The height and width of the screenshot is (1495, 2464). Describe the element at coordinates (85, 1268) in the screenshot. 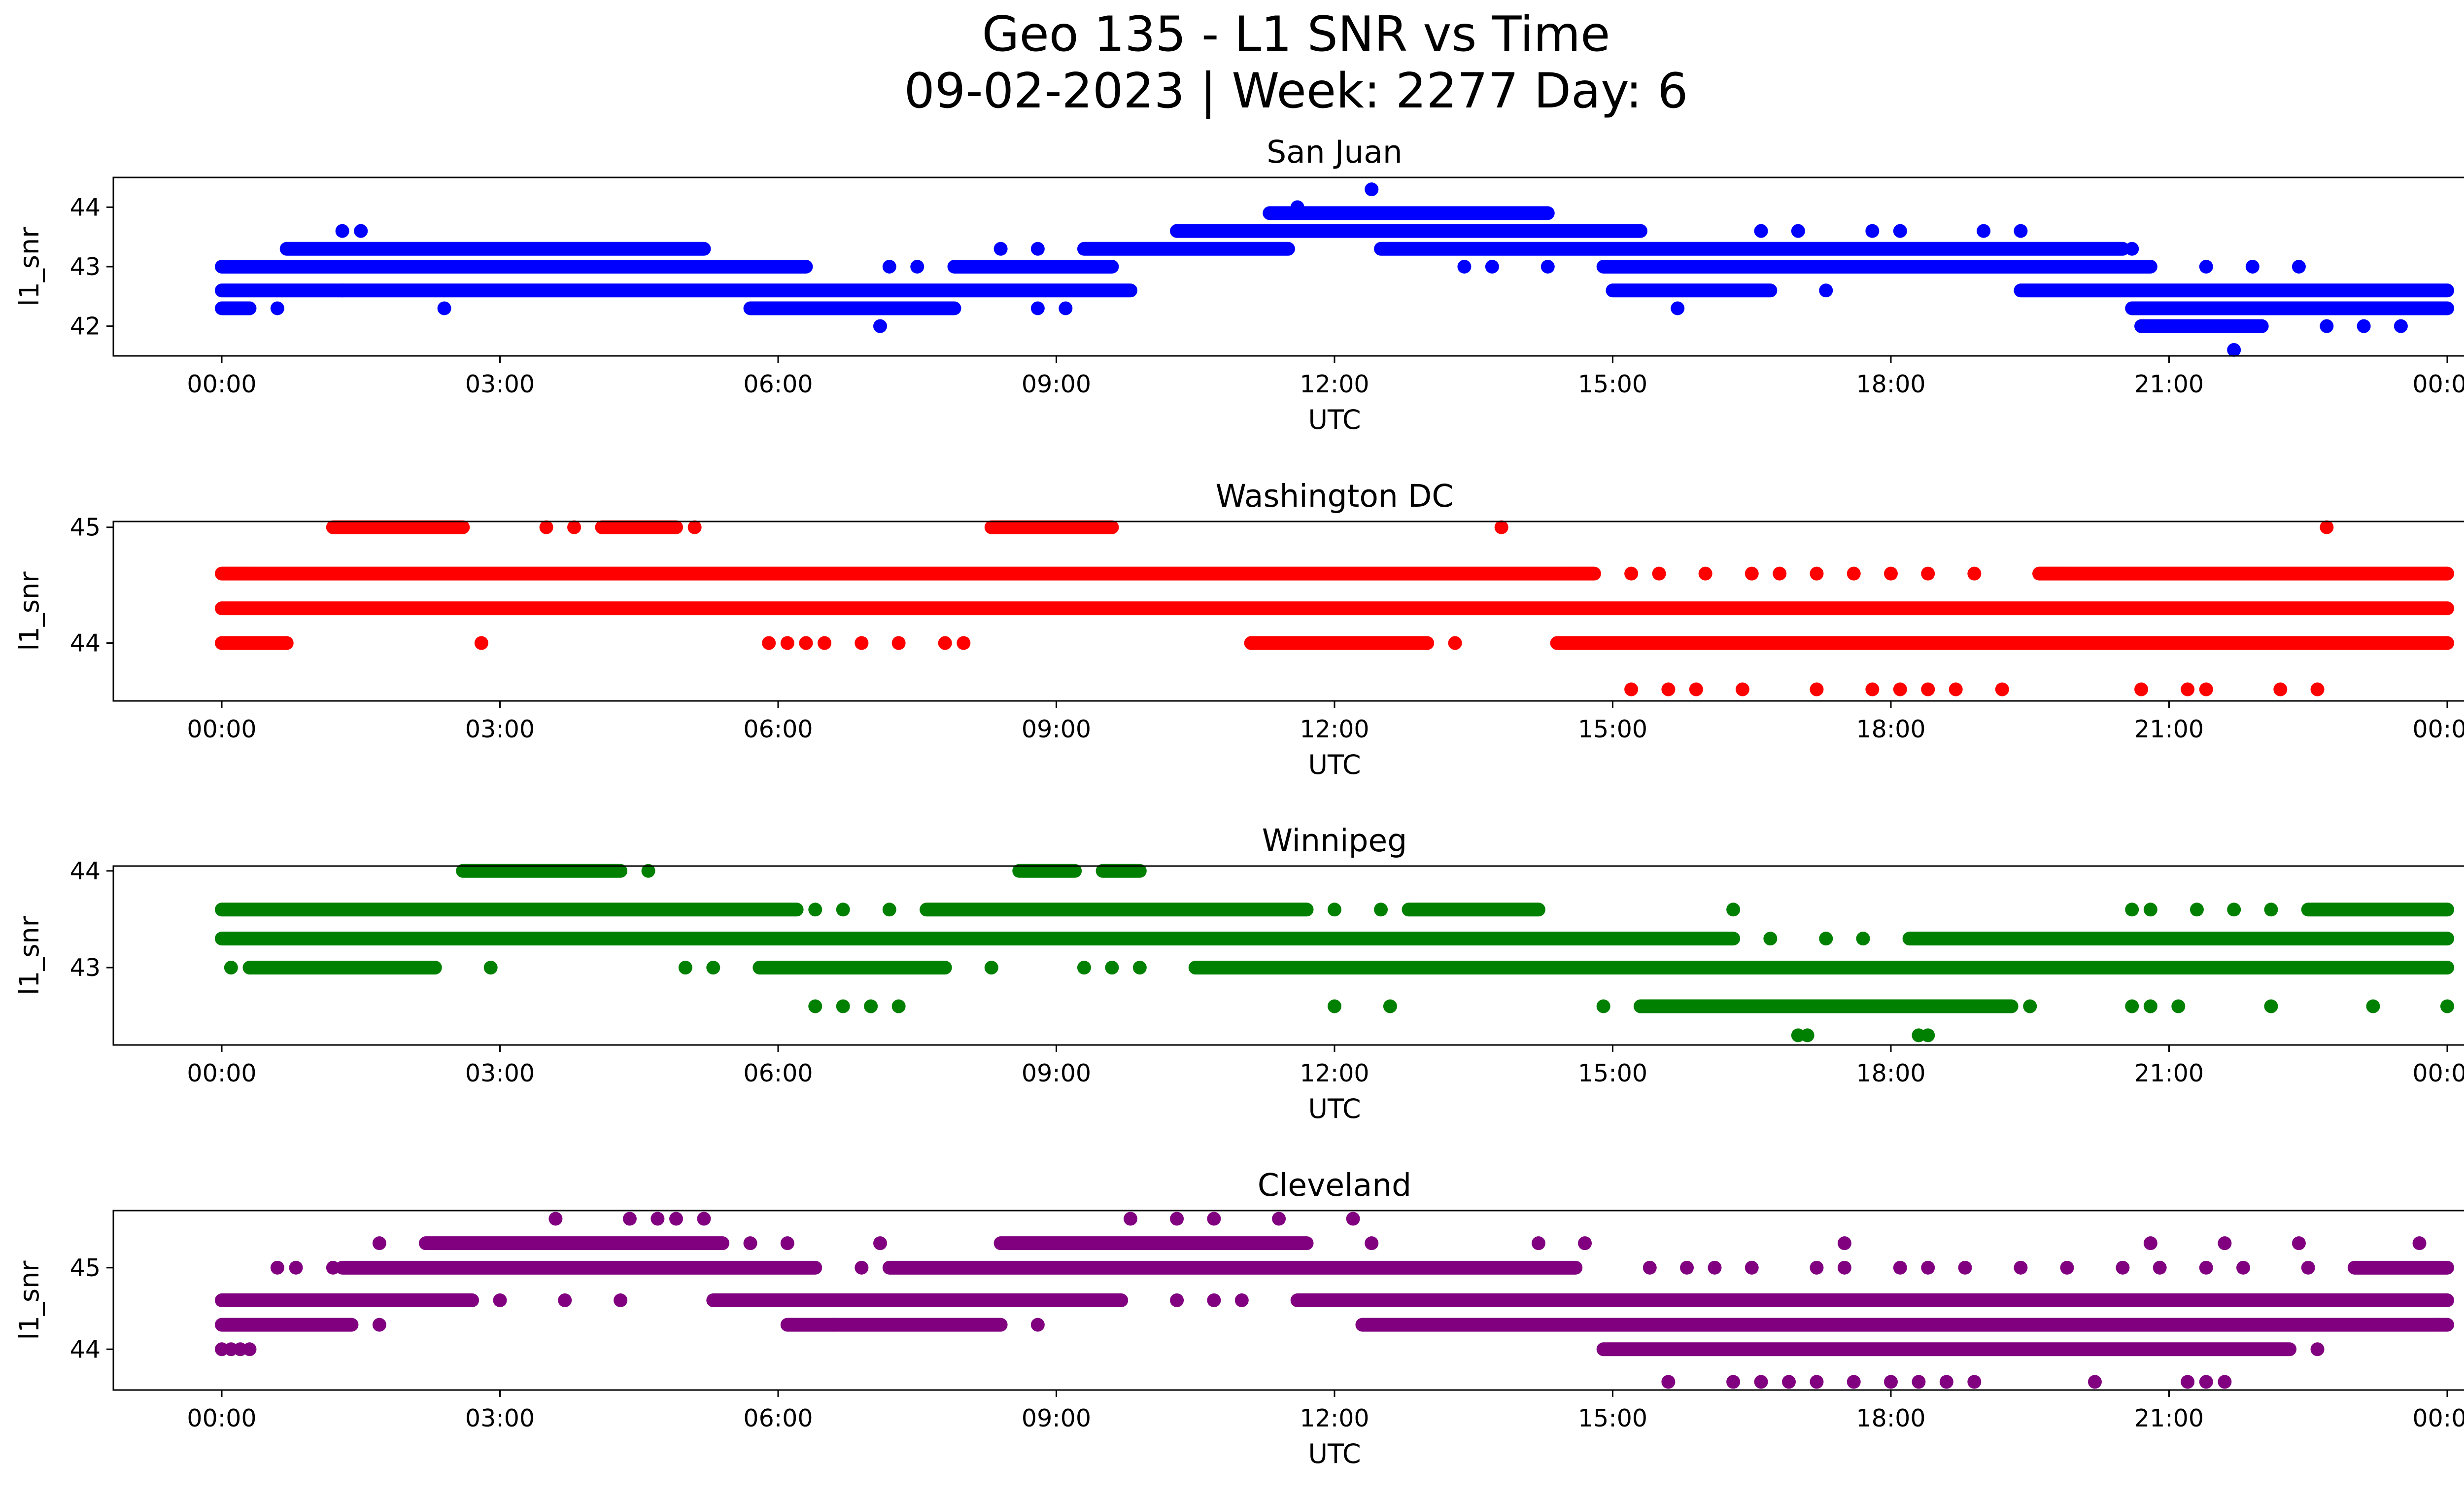

I see `y-tick-label: 45` at that location.